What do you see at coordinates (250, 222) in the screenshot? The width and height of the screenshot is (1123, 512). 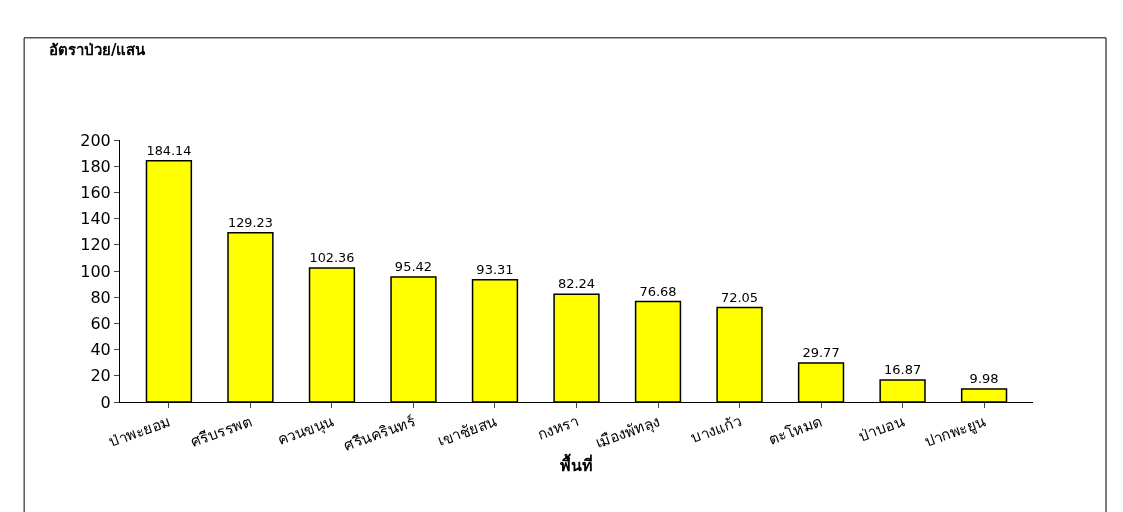 I see `data-label: 129.23` at bounding box center [250, 222].